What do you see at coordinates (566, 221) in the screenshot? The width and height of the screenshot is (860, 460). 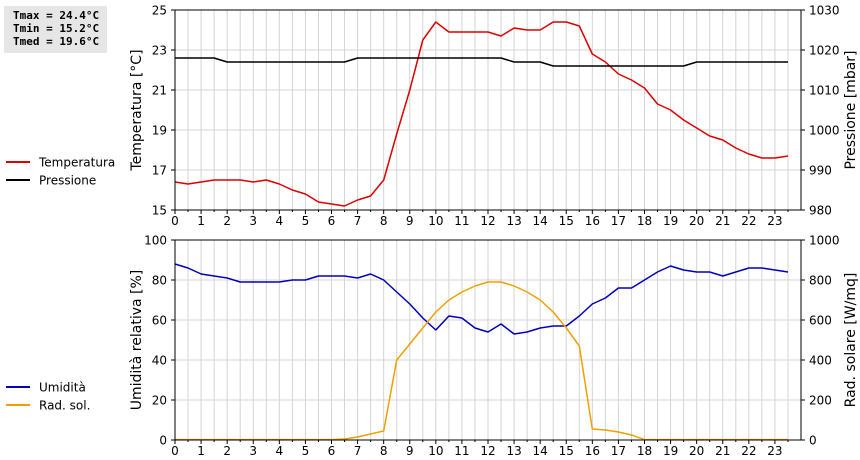 I see `top-xtick-label: 15` at bounding box center [566, 221].